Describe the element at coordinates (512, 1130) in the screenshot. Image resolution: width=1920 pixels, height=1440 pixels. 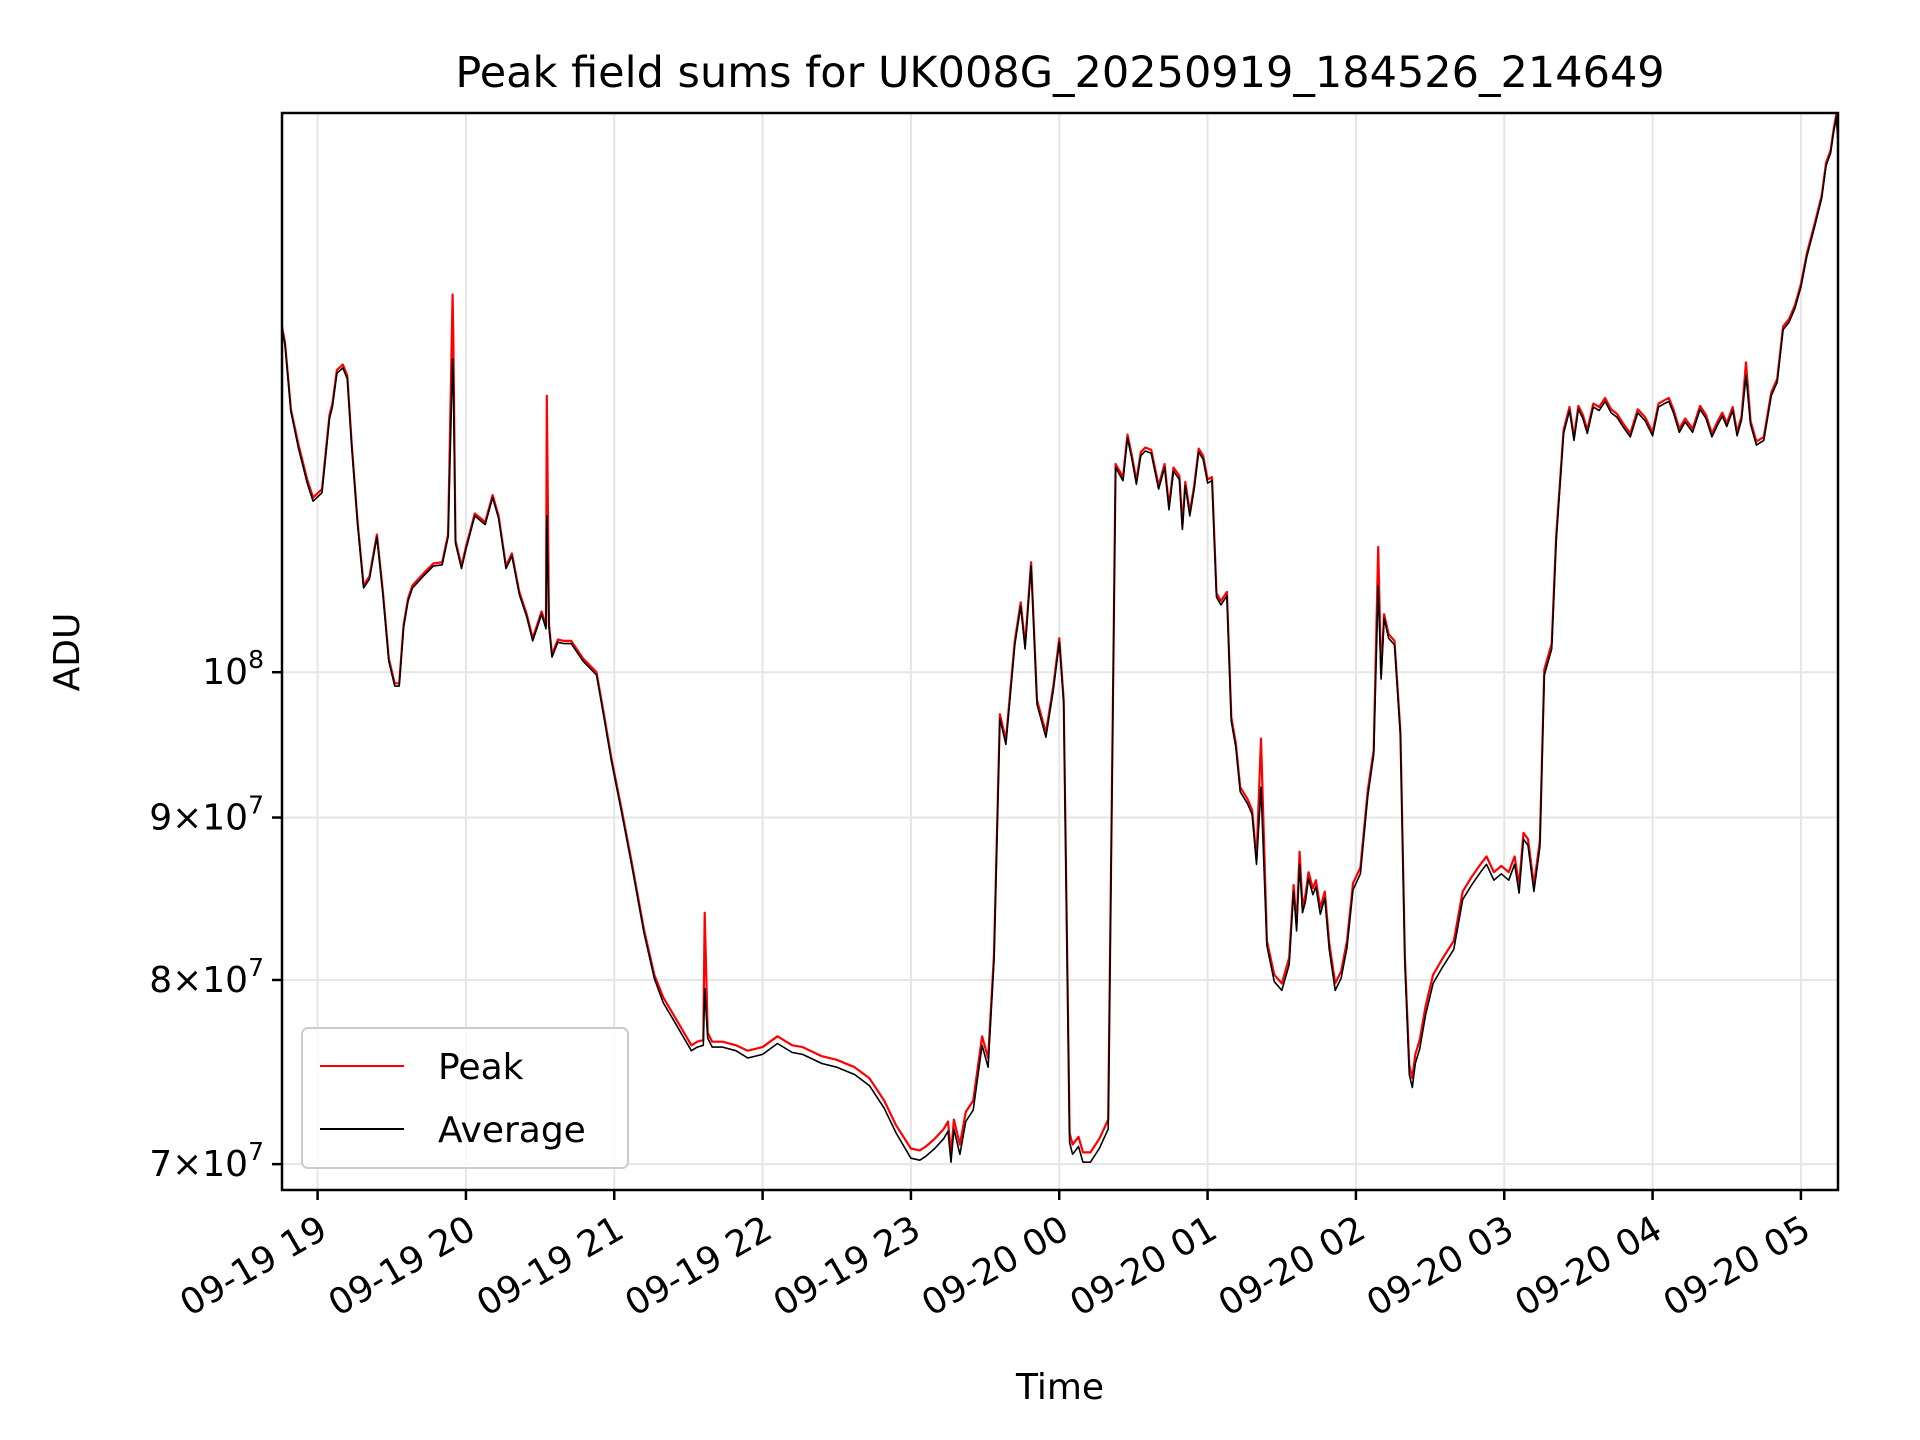
I see `legend-label-average: Average` at that location.